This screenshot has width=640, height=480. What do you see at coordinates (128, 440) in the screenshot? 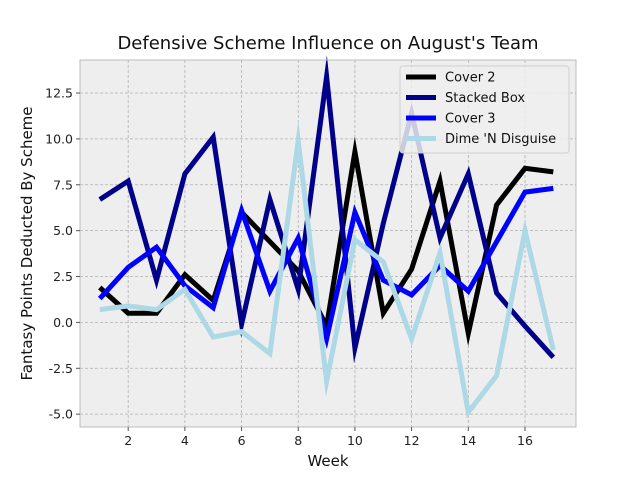
I see `x-tick-label: 2` at bounding box center [128, 440].